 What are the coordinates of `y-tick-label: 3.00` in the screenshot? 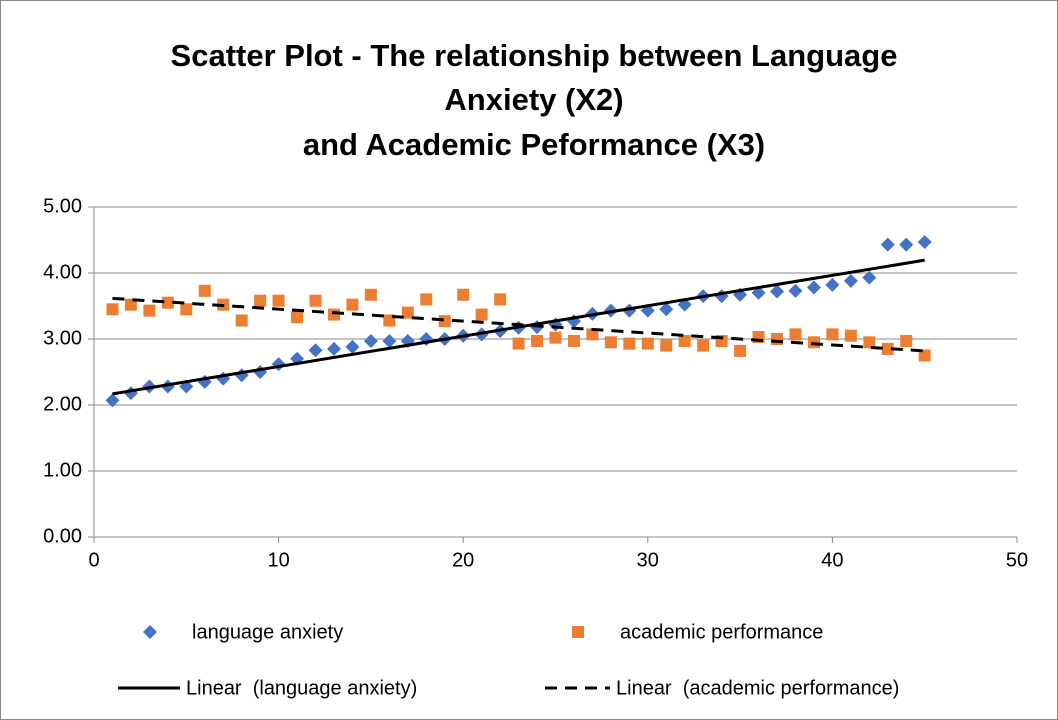 It's located at (62, 338).